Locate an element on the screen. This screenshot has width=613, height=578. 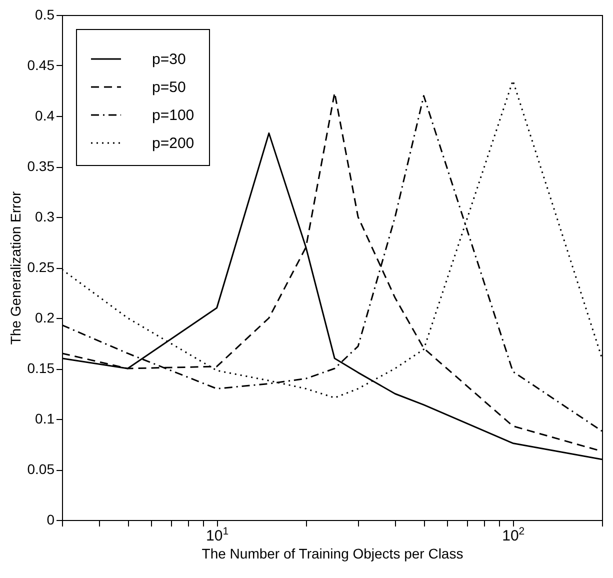
y-tick-label: 0.1 is located at coordinates (45, 418).